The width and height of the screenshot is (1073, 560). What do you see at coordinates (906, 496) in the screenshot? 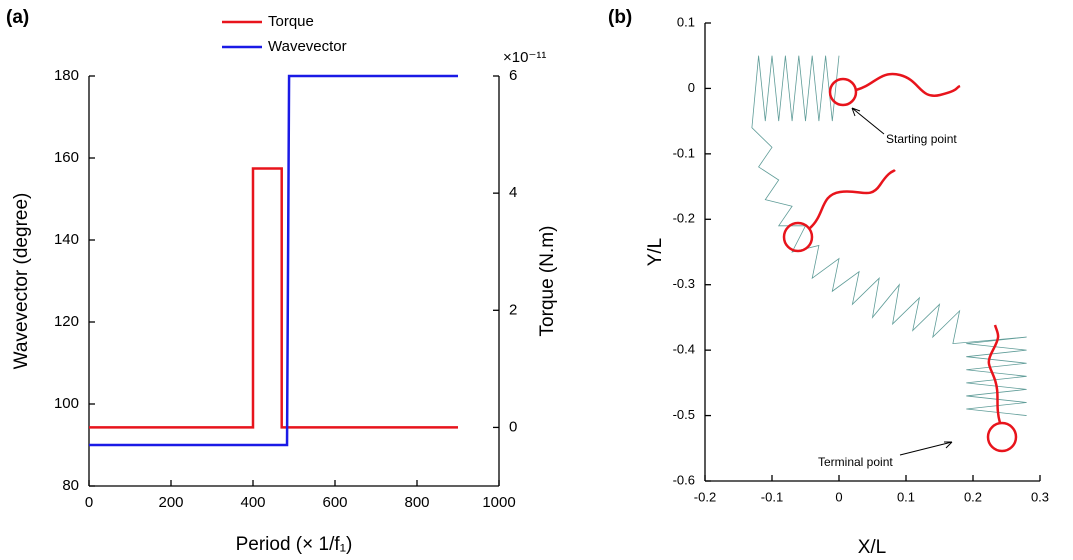
I see `x-tick-label: 0.1` at bounding box center [906, 496].